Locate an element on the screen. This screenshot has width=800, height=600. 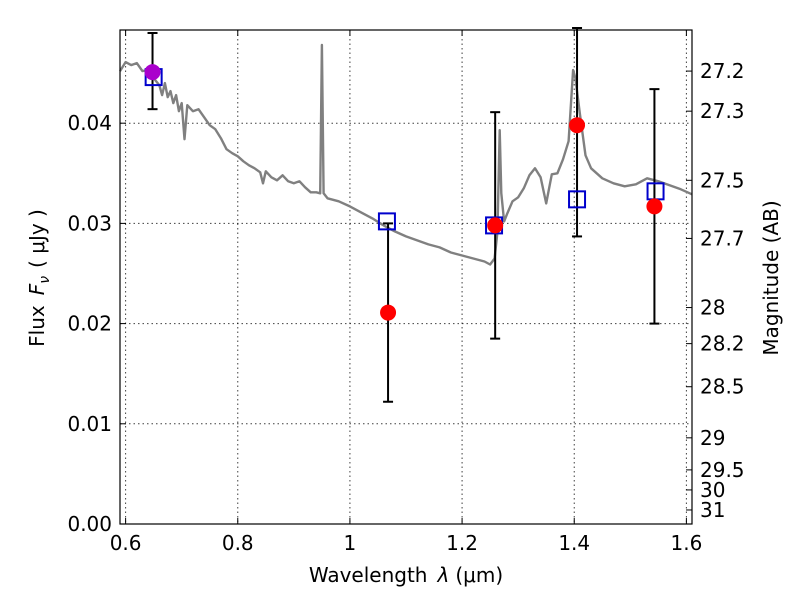
magnitude-tick-label: 29.5 is located at coordinates (722, 470).